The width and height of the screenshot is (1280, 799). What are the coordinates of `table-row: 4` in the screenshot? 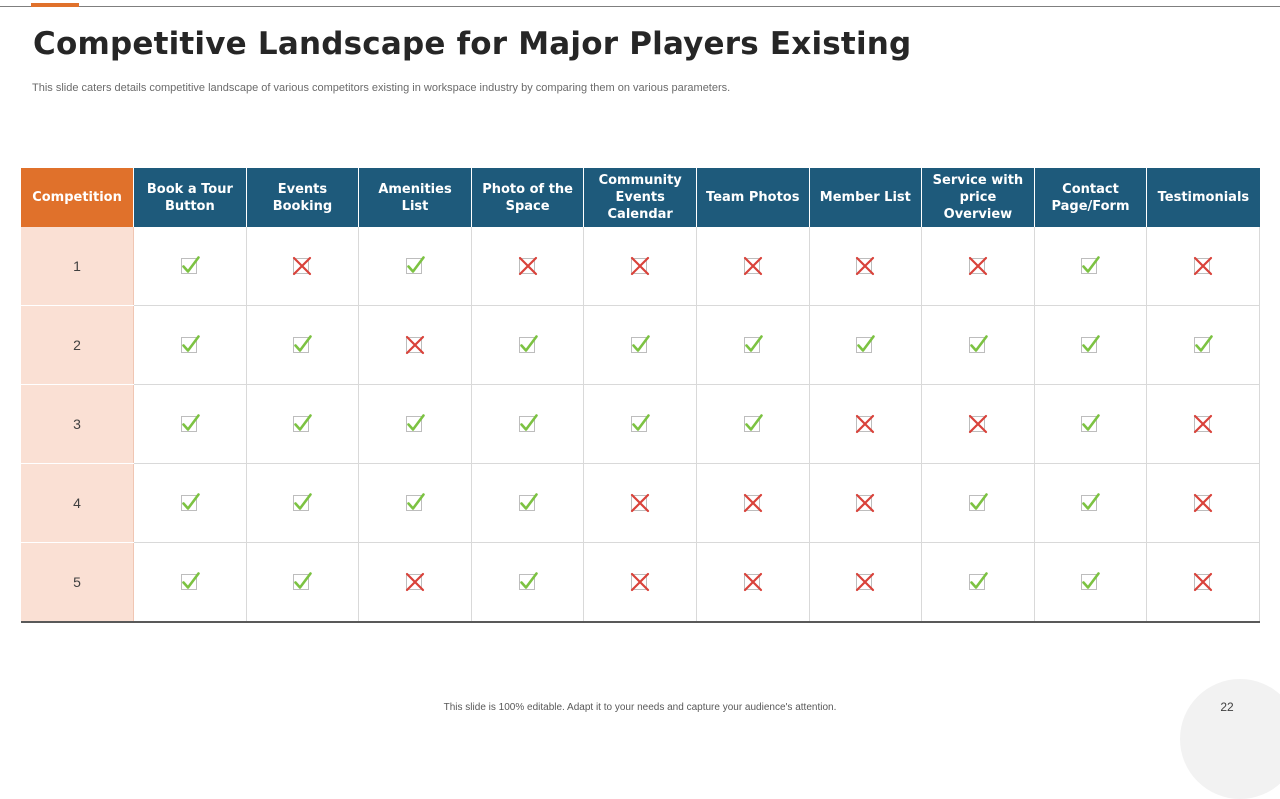 It's located at (640, 503).